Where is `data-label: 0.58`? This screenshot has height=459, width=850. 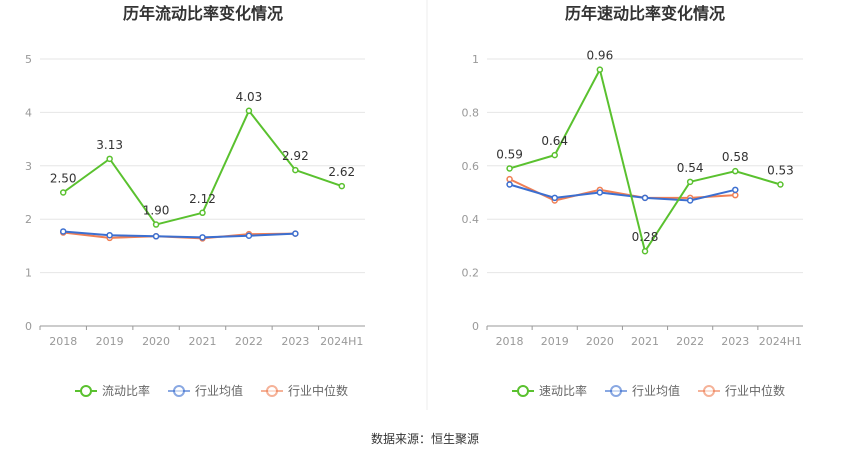
data-label: 0.58 is located at coordinates (735, 157).